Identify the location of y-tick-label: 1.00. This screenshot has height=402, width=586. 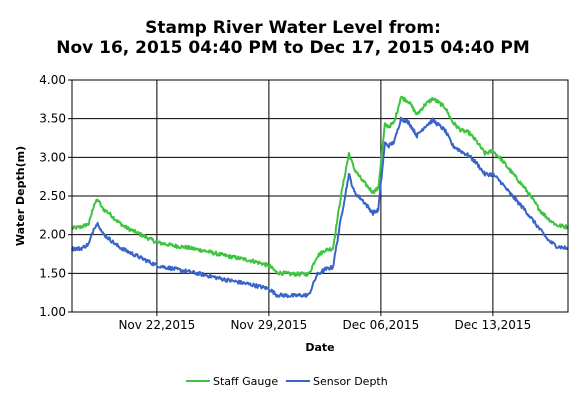
(52, 312).